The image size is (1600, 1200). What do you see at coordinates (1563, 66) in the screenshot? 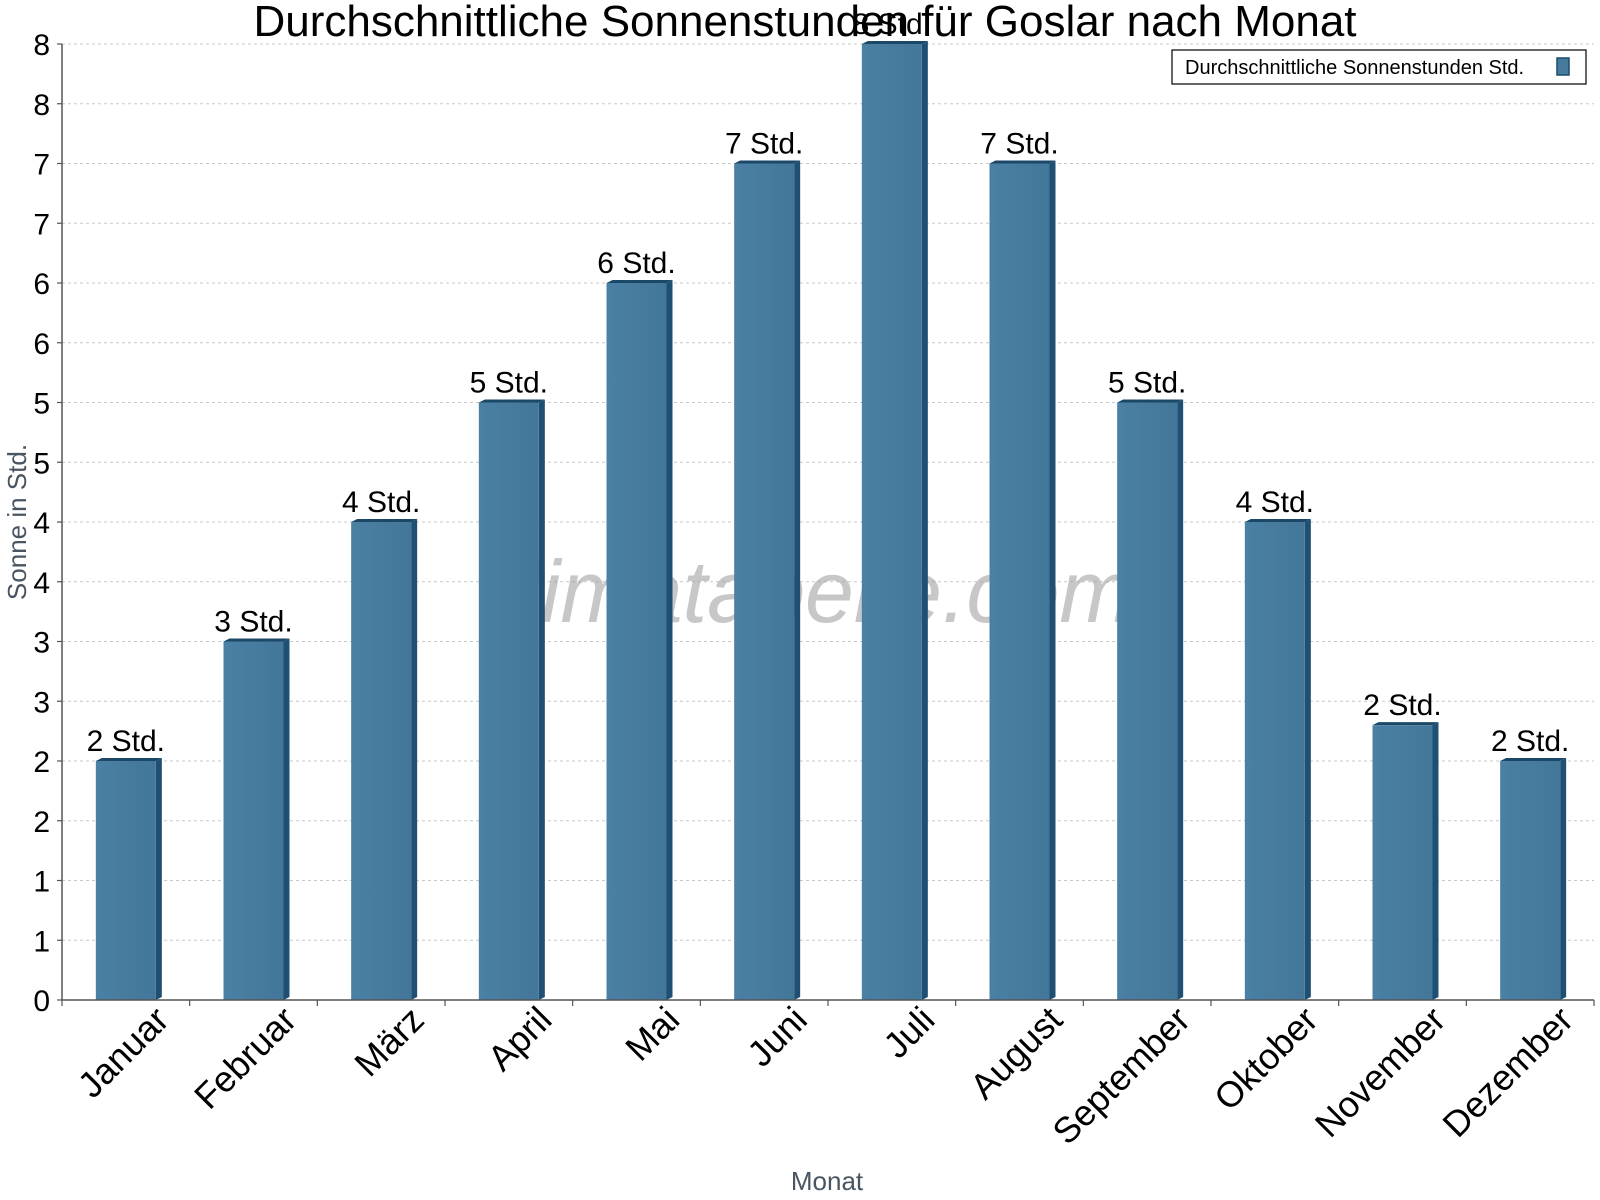
I see `legend-swatch` at bounding box center [1563, 66].